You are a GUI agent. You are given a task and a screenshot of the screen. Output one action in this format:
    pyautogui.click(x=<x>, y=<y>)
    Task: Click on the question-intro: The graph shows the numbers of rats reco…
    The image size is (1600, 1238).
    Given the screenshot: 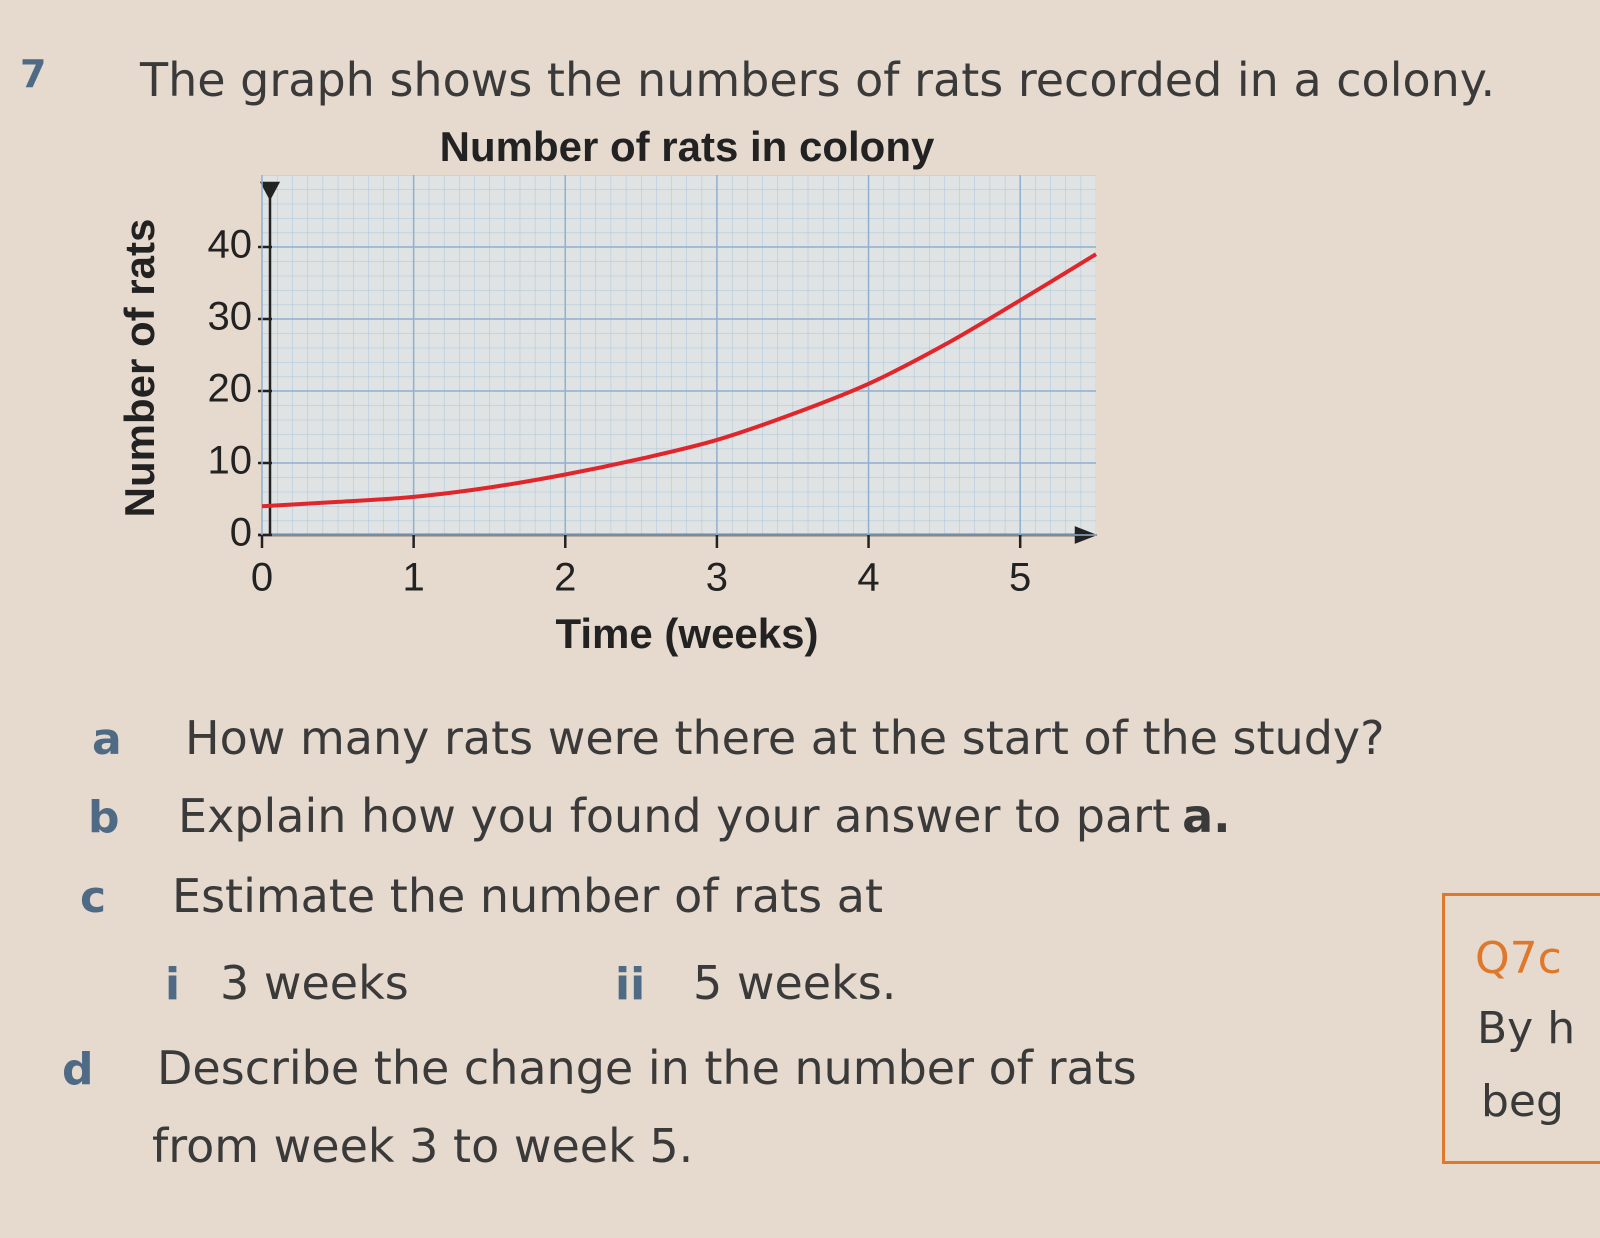 What is the action you would take?
    pyautogui.click(x=818, y=80)
    